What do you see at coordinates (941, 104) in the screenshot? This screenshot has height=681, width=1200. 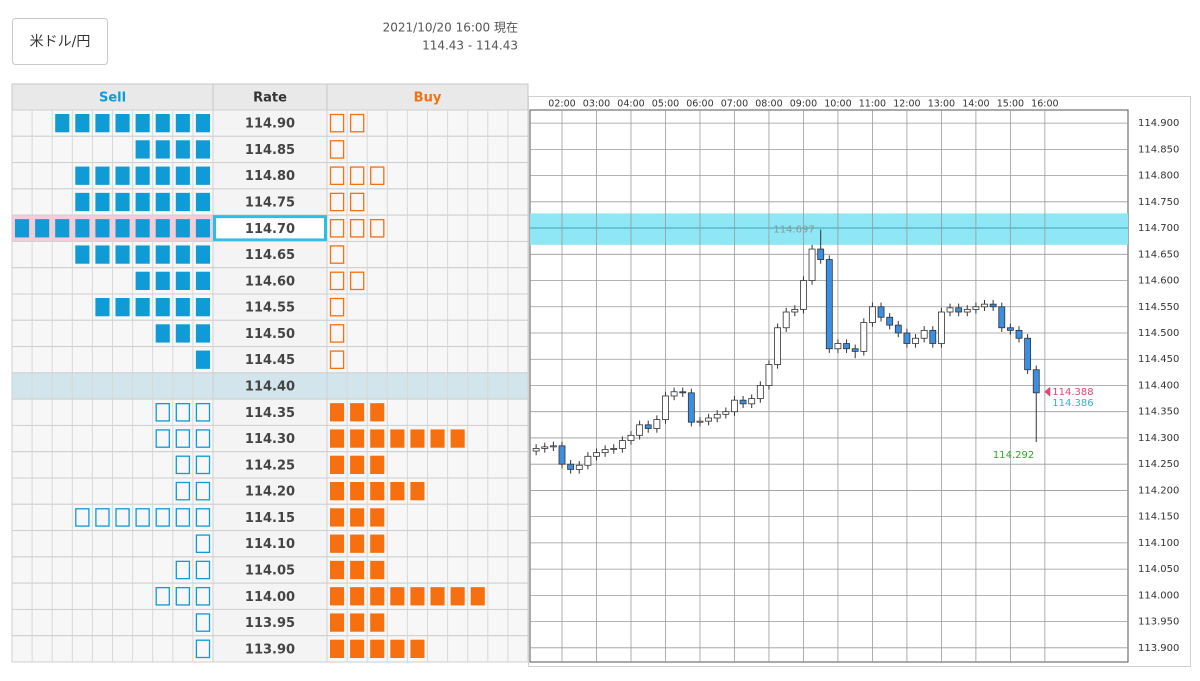 I see `x-tick-label: 13:00` at bounding box center [941, 104].